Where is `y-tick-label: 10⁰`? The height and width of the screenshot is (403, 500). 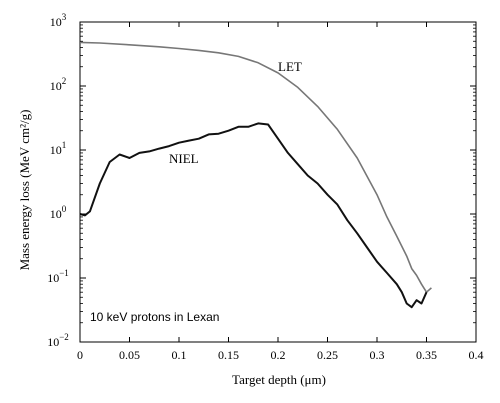 y-tick-label: 10⁰ is located at coordinates (58, 212).